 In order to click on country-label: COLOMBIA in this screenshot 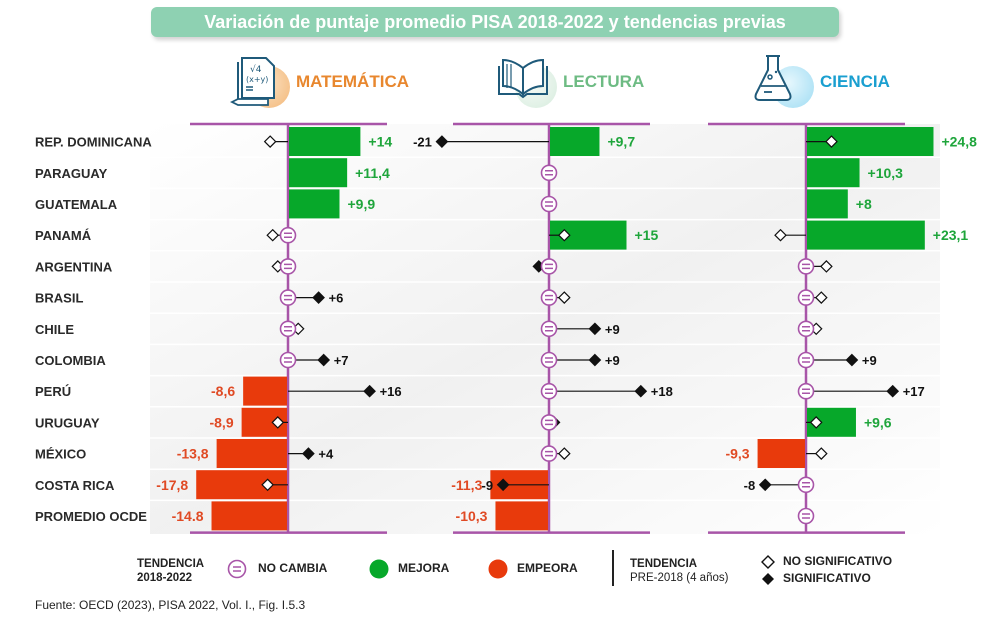, I will do `click(70, 360)`.